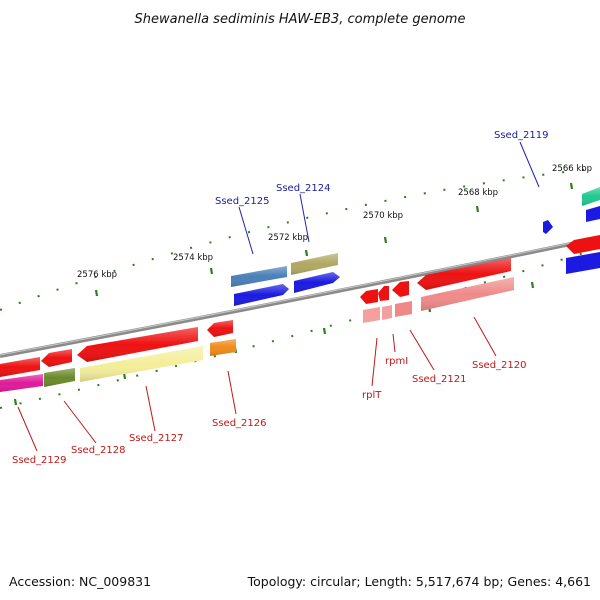  Describe the element at coordinates (403, 309) in the screenshot. I see `gene-ssed-2121-feature` at that location.